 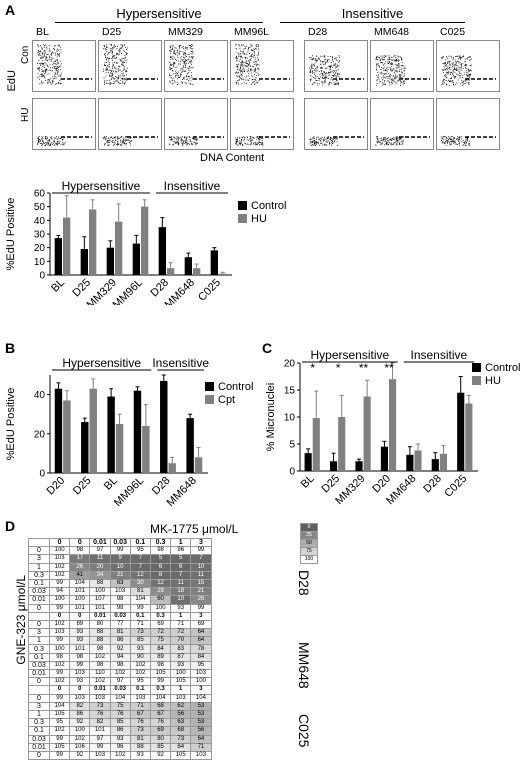 I want to click on x-tick-label: D28, so click(x=161, y=486).